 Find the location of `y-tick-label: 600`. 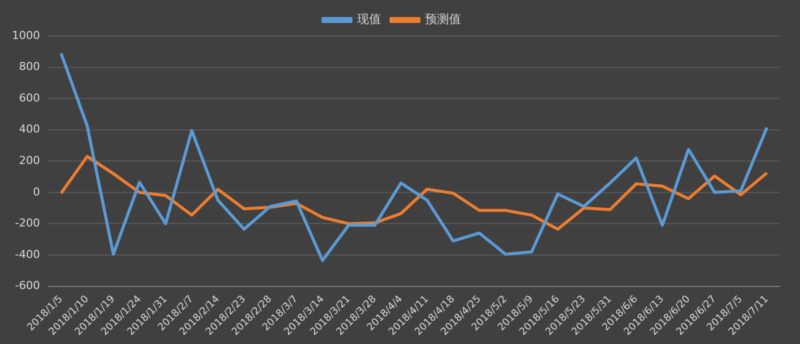

y-tick-label: 600 is located at coordinates (29, 97).